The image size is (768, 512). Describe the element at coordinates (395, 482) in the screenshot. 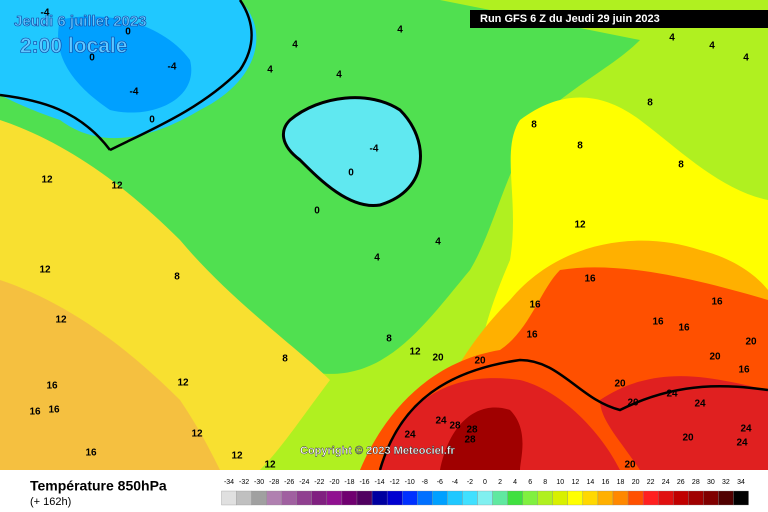

I see `scale-label: -12` at that location.